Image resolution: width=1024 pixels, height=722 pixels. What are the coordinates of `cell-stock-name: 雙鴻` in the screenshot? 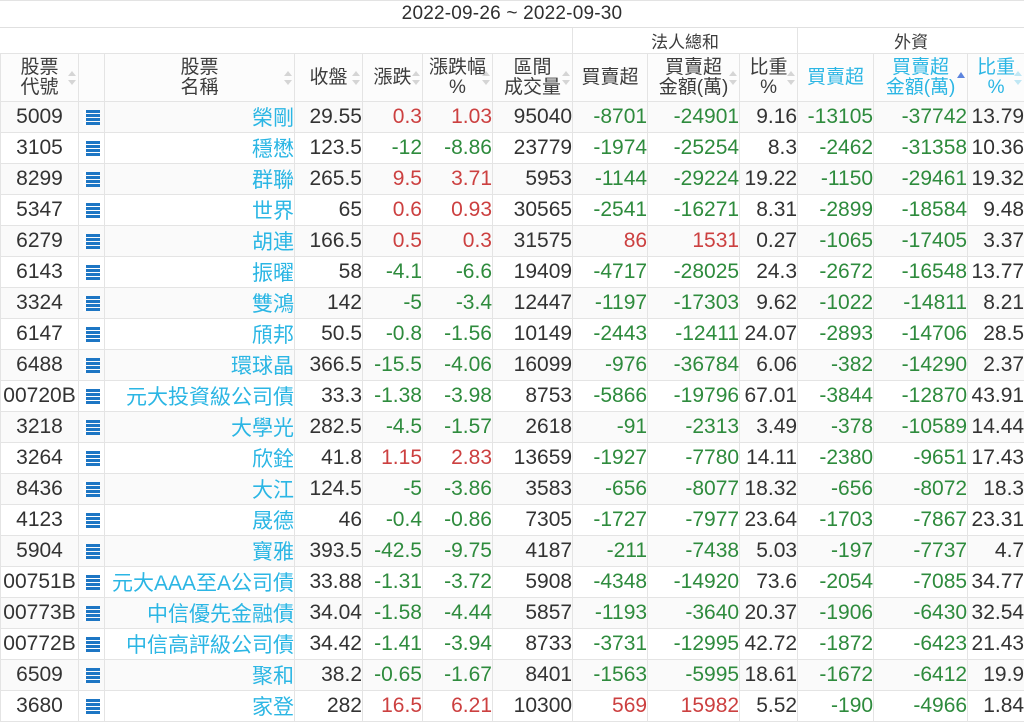 It's located at (199, 303).